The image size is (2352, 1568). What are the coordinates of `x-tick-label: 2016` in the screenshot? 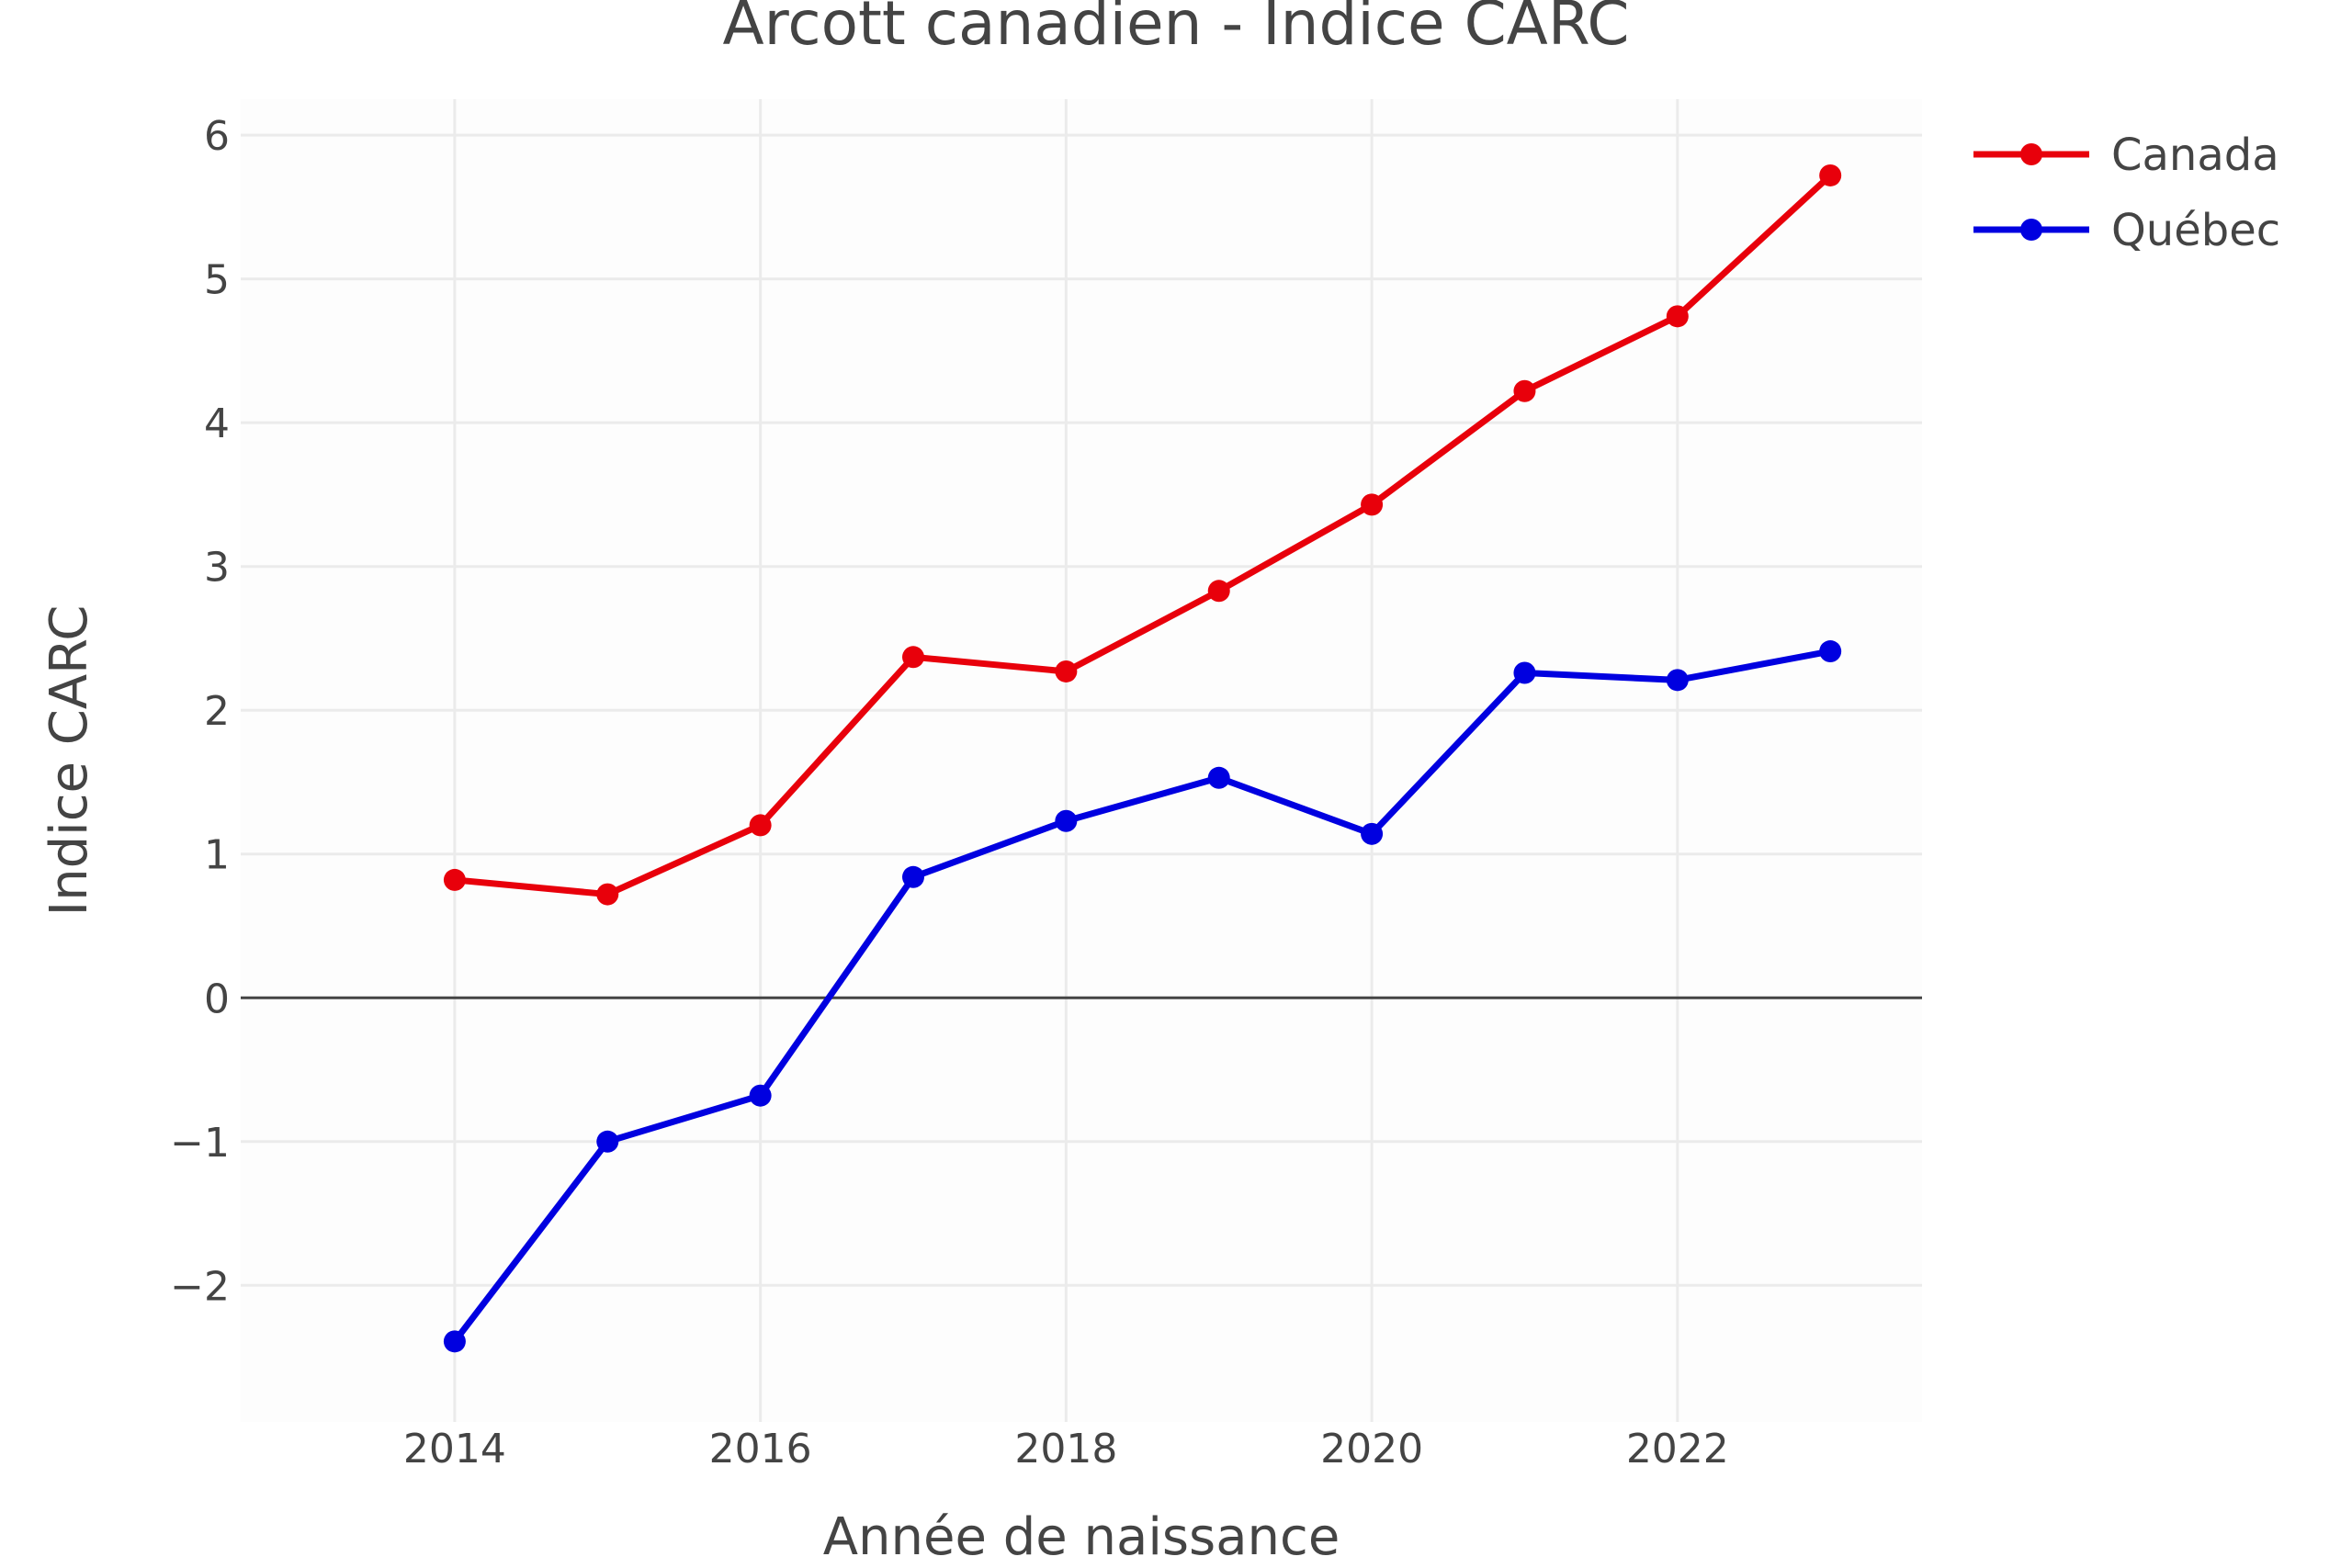 It's located at (760, 1449).